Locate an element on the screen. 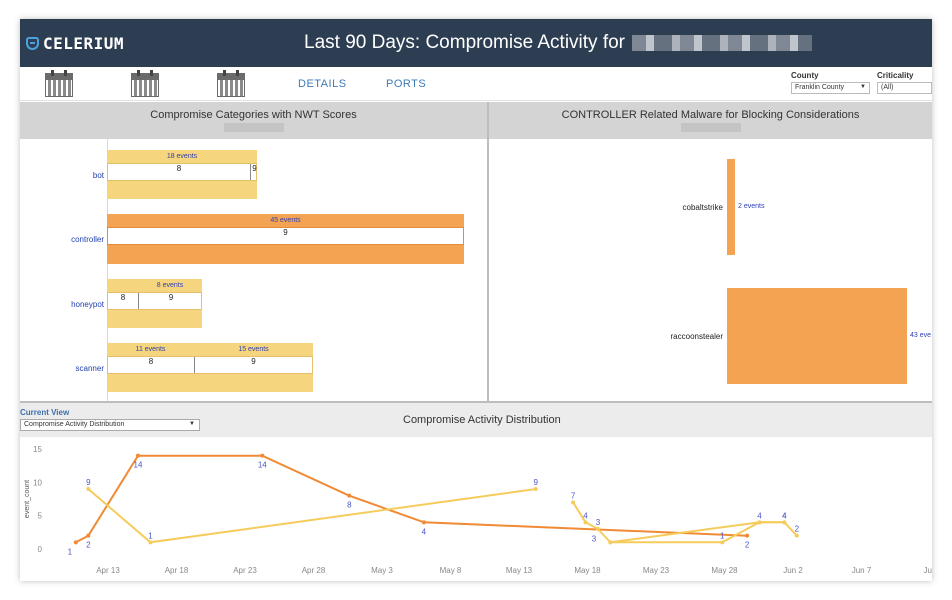 The image size is (952, 600). details-link: DETAILS is located at coordinates (322, 84).